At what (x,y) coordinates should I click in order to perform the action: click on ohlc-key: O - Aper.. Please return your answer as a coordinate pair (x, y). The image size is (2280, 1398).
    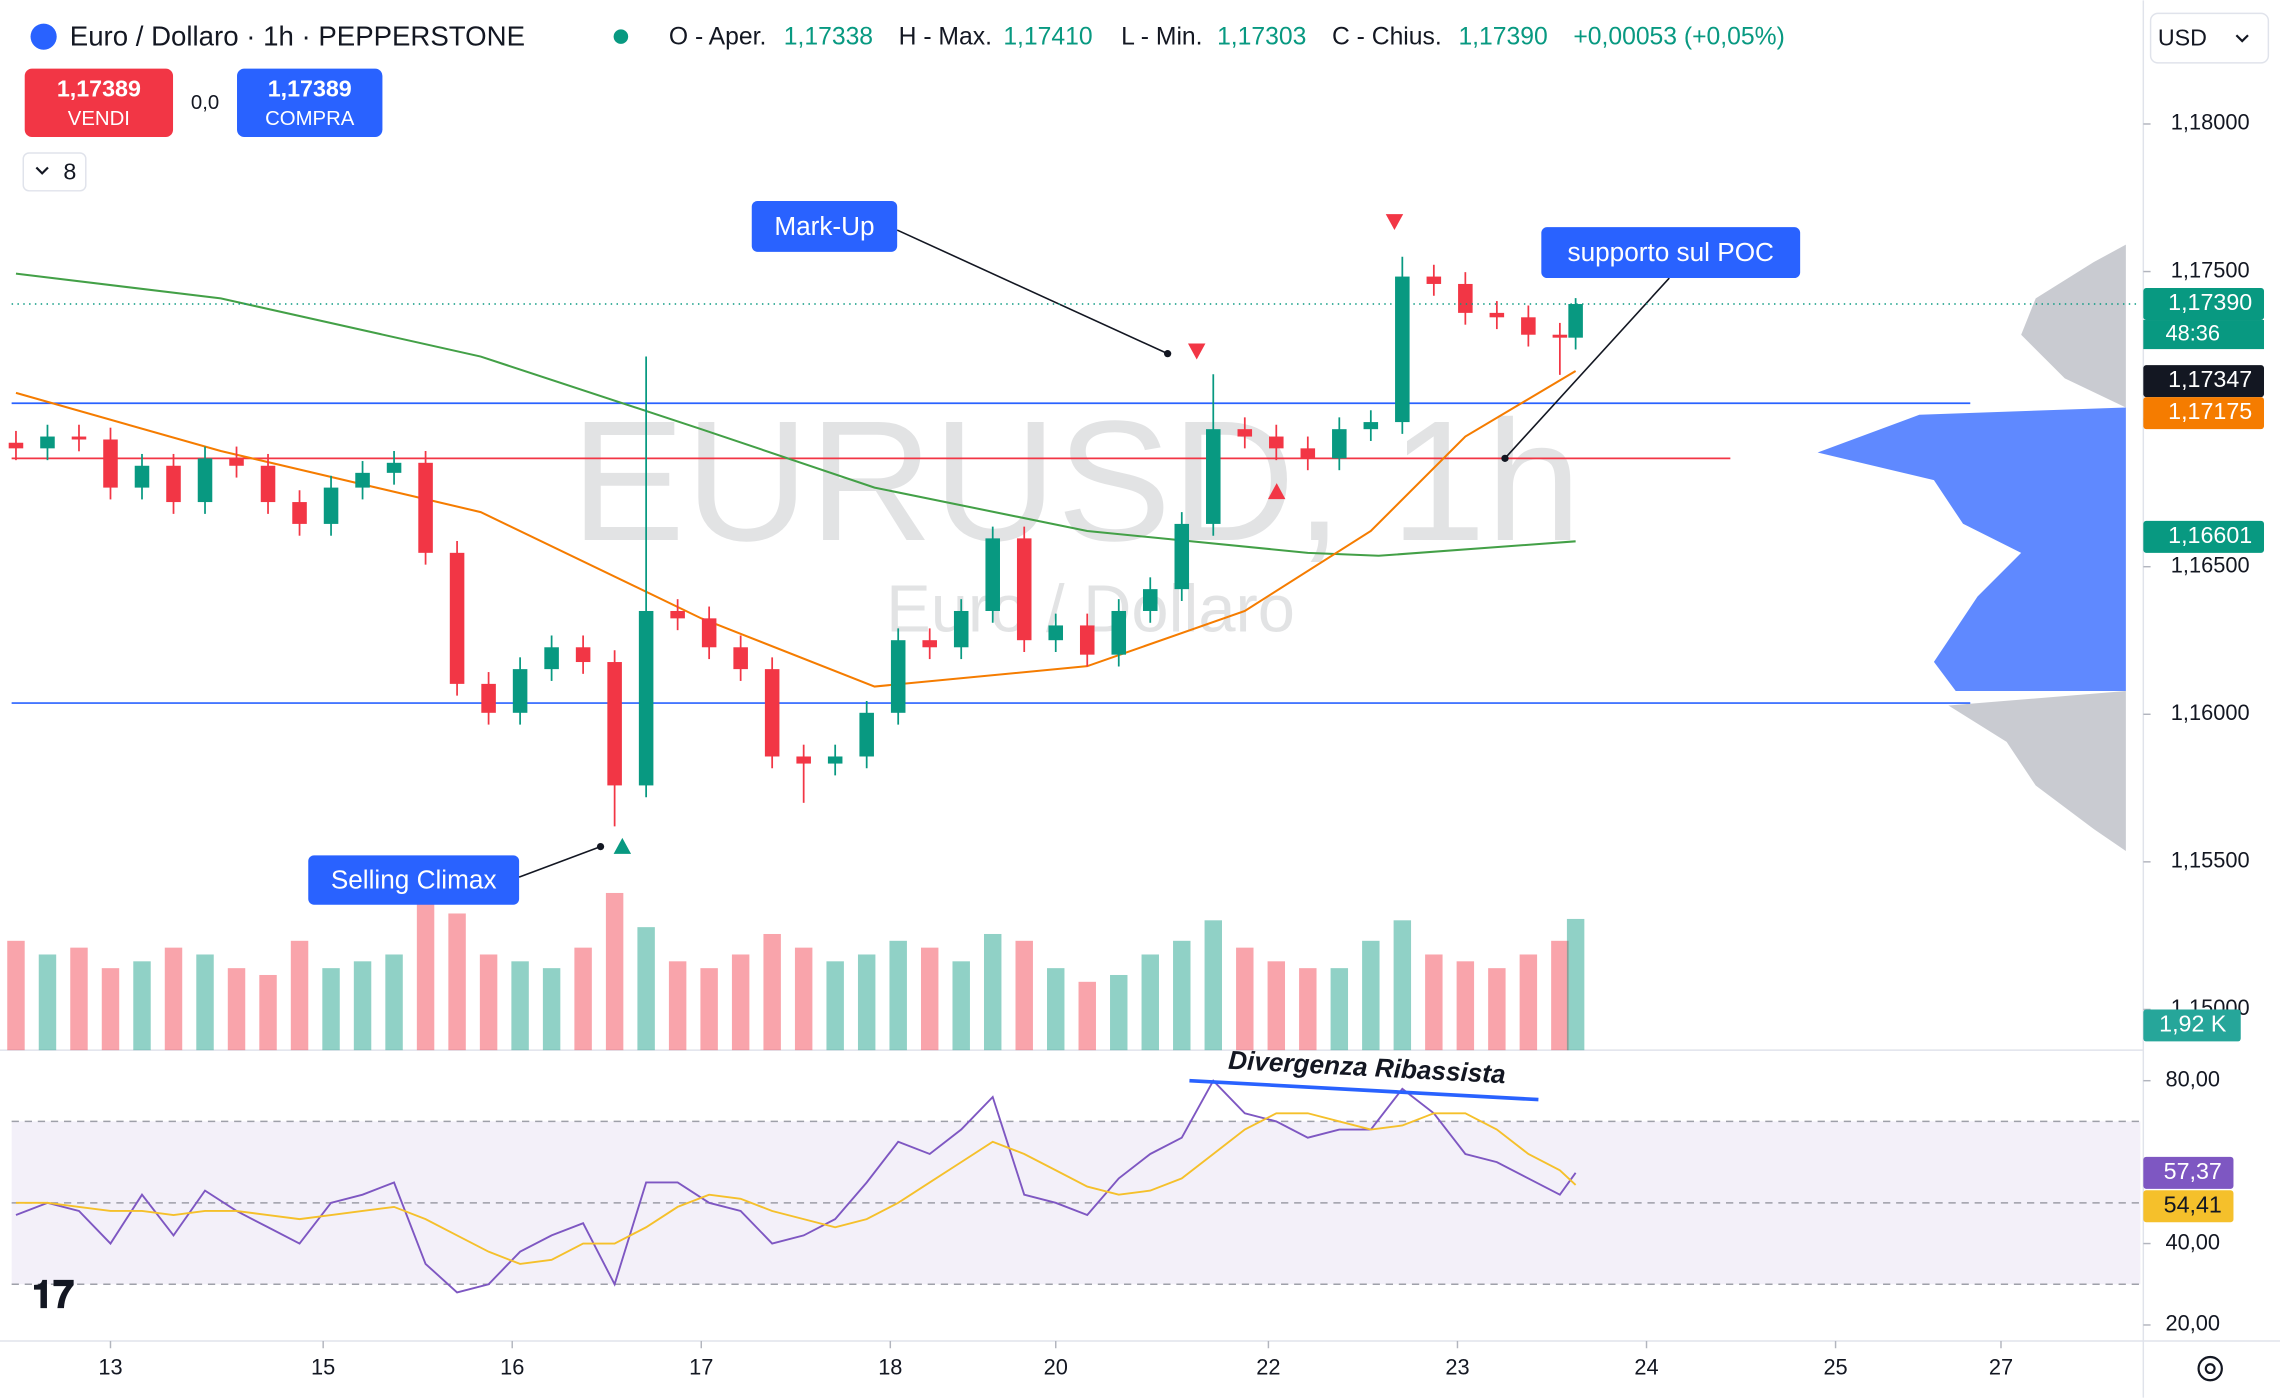
    Looking at the image, I should click on (717, 37).